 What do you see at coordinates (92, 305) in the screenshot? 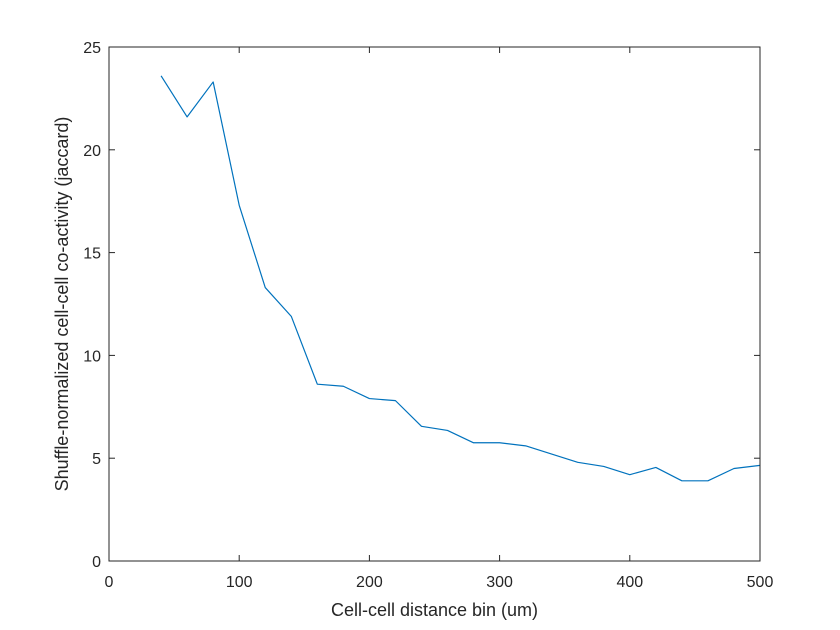
I see `y-tick-labels: 0 5 10 15 20 25` at bounding box center [92, 305].